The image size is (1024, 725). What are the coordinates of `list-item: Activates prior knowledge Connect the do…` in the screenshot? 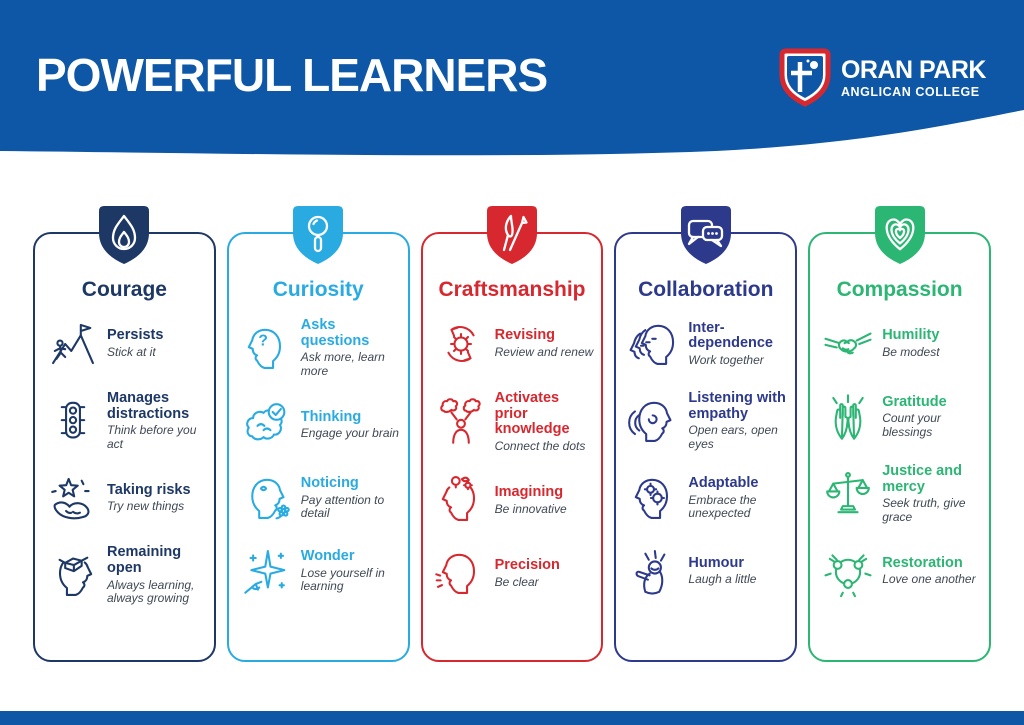 It's located at (515, 421).